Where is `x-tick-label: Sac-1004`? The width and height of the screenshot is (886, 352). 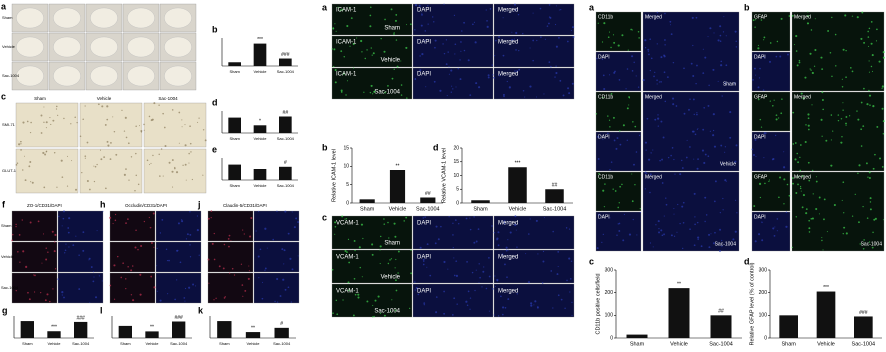 x-tick-label: Sac-1004 is located at coordinates (282, 343).